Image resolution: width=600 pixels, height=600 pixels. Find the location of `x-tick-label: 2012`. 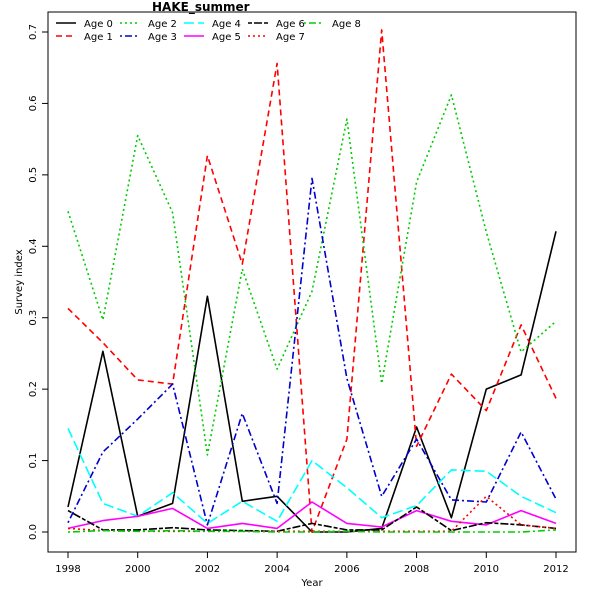

x-tick-label: 2012 is located at coordinates (555, 569).